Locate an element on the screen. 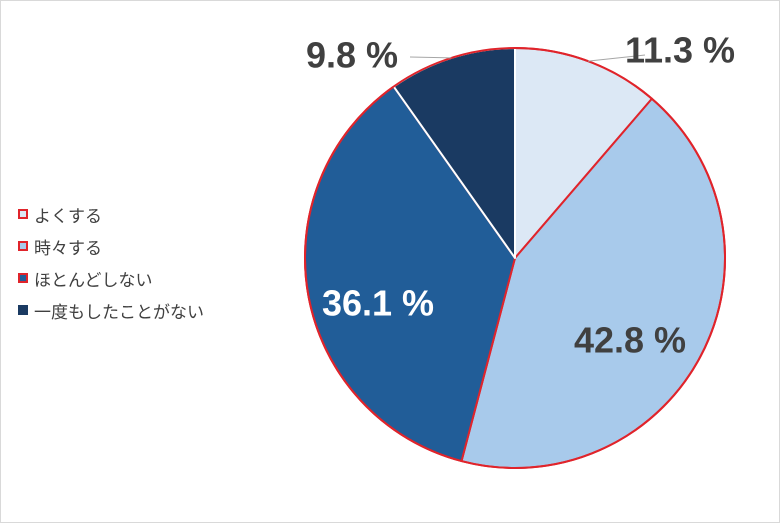 The image size is (780, 523). legend-label-0: よくする is located at coordinates (68, 216).